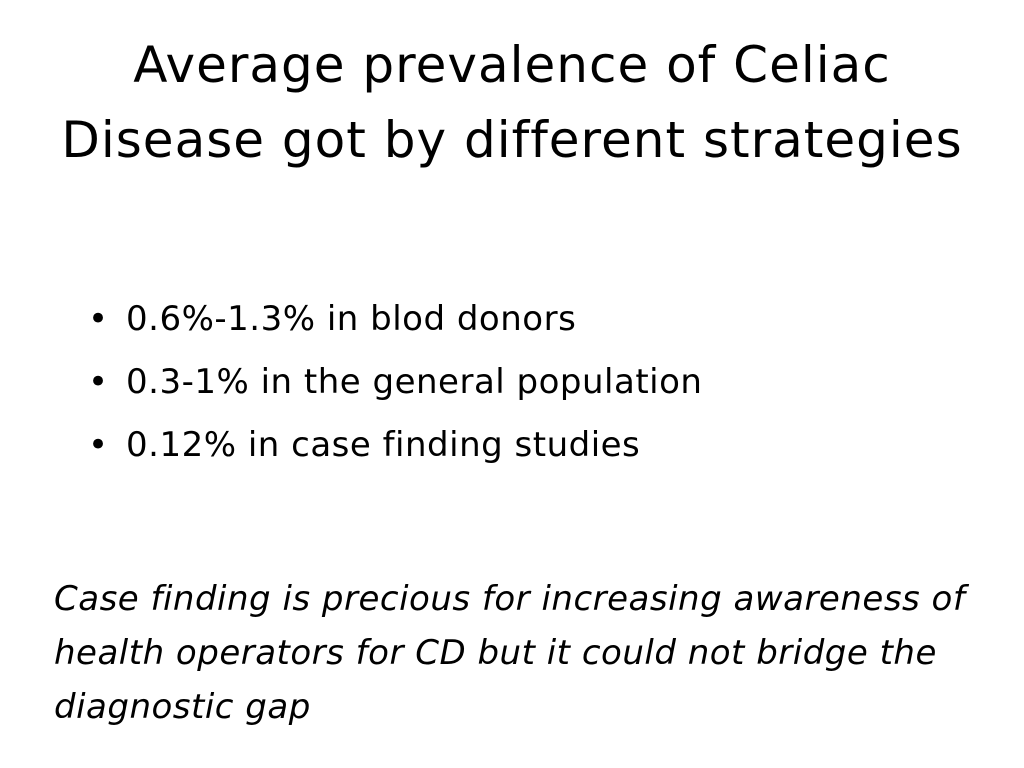 Image resolution: width=1024 pixels, height=768 pixels. I want to click on bullet-text: 0.3-1% in the general population, so click(414, 382).